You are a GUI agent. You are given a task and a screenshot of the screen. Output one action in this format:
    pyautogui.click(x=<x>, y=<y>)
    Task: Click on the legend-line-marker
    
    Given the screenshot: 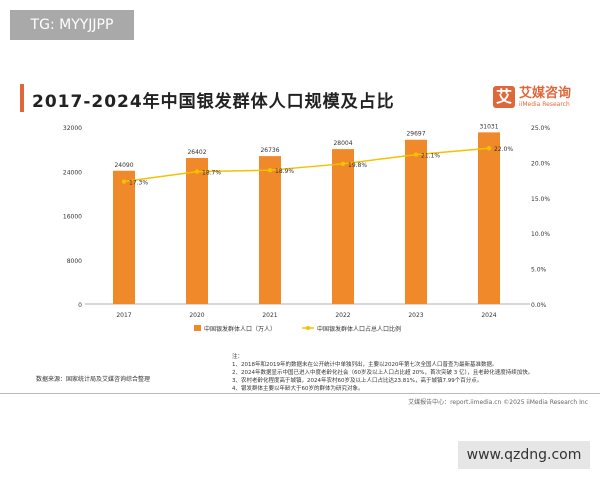 What is the action you would take?
    pyautogui.click(x=308, y=328)
    